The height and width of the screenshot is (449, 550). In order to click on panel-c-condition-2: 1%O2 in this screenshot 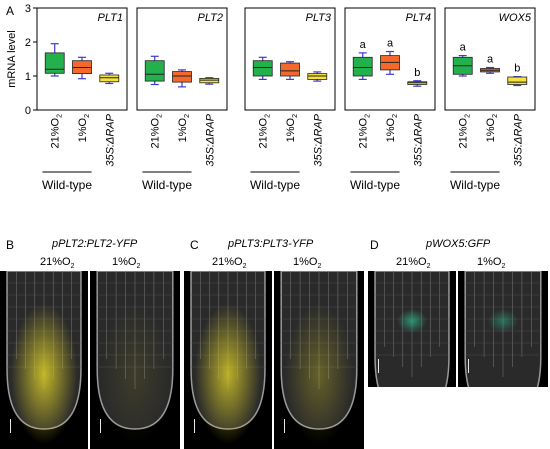, I will do `click(307, 263)`.